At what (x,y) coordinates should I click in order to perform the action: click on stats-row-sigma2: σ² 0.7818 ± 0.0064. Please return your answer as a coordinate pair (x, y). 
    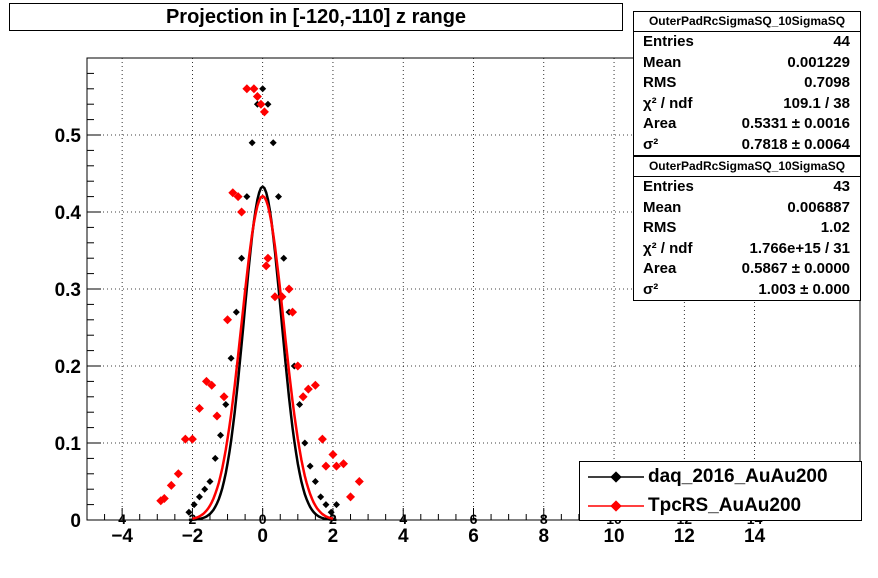
    Looking at the image, I should click on (746, 144).